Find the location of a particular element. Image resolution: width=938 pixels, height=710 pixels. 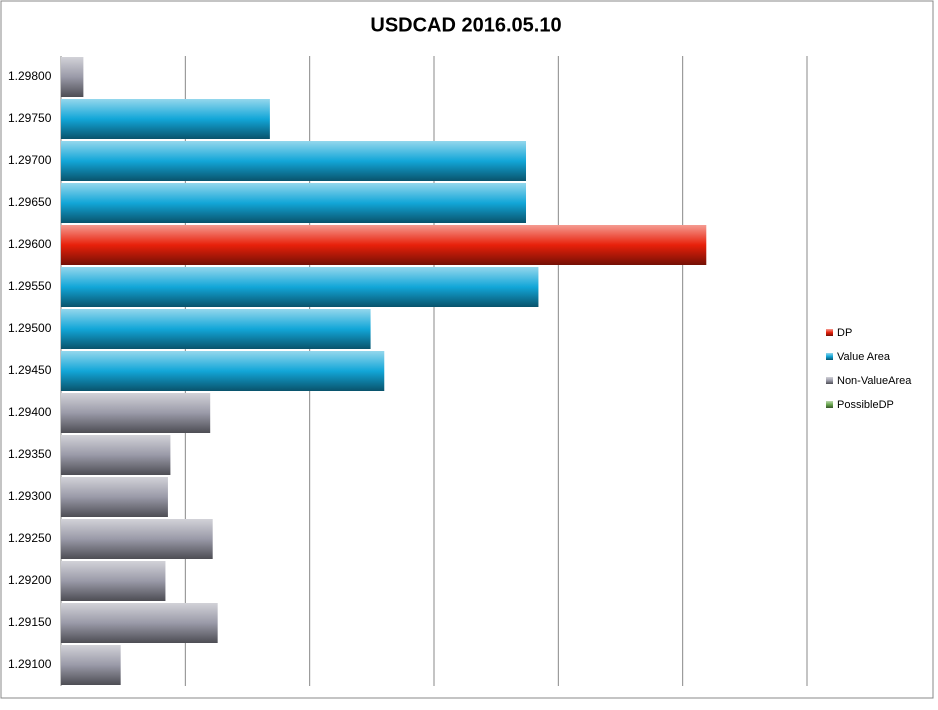

y-tick-label: 1.29550 is located at coordinates (30, 286).